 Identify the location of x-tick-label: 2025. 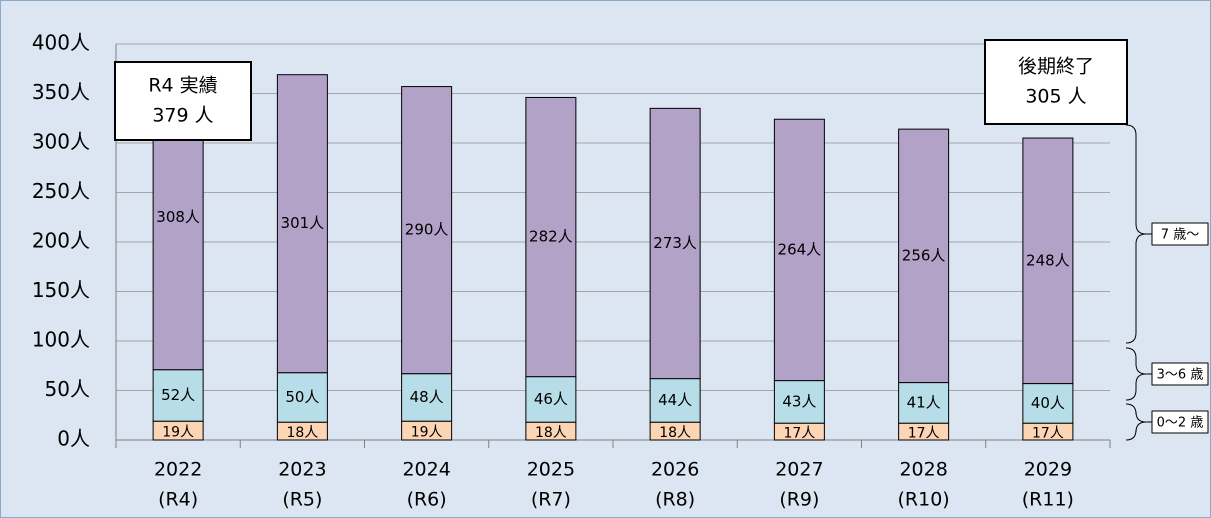
(551, 470).